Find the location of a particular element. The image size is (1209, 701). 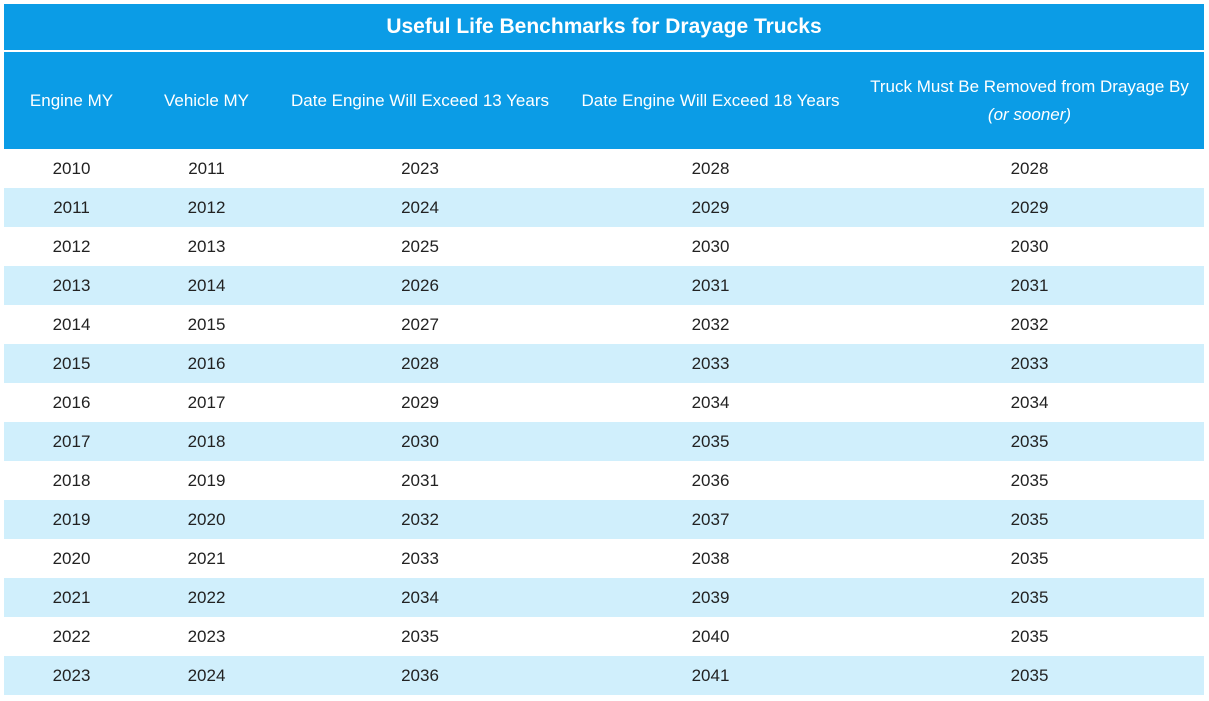

cell-removed-by: 2030 is located at coordinates (1029, 246).